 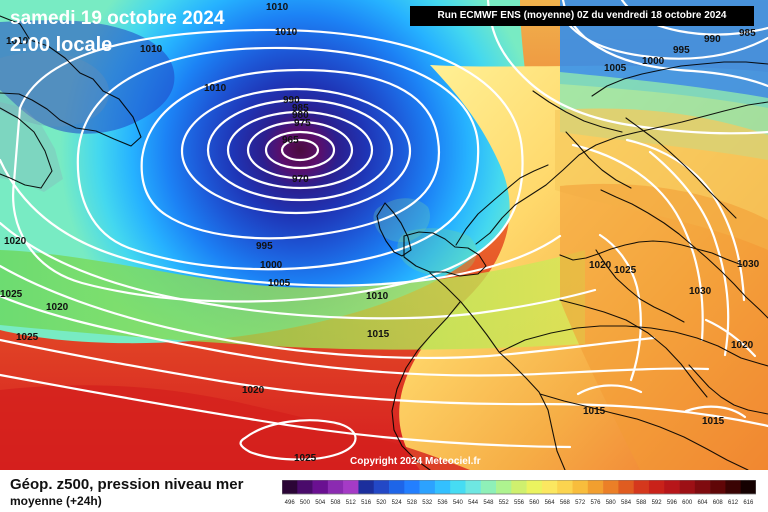 What do you see at coordinates (702, 503) in the screenshot?
I see `colorbar-tick-label: 604` at bounding box center [702, 503].